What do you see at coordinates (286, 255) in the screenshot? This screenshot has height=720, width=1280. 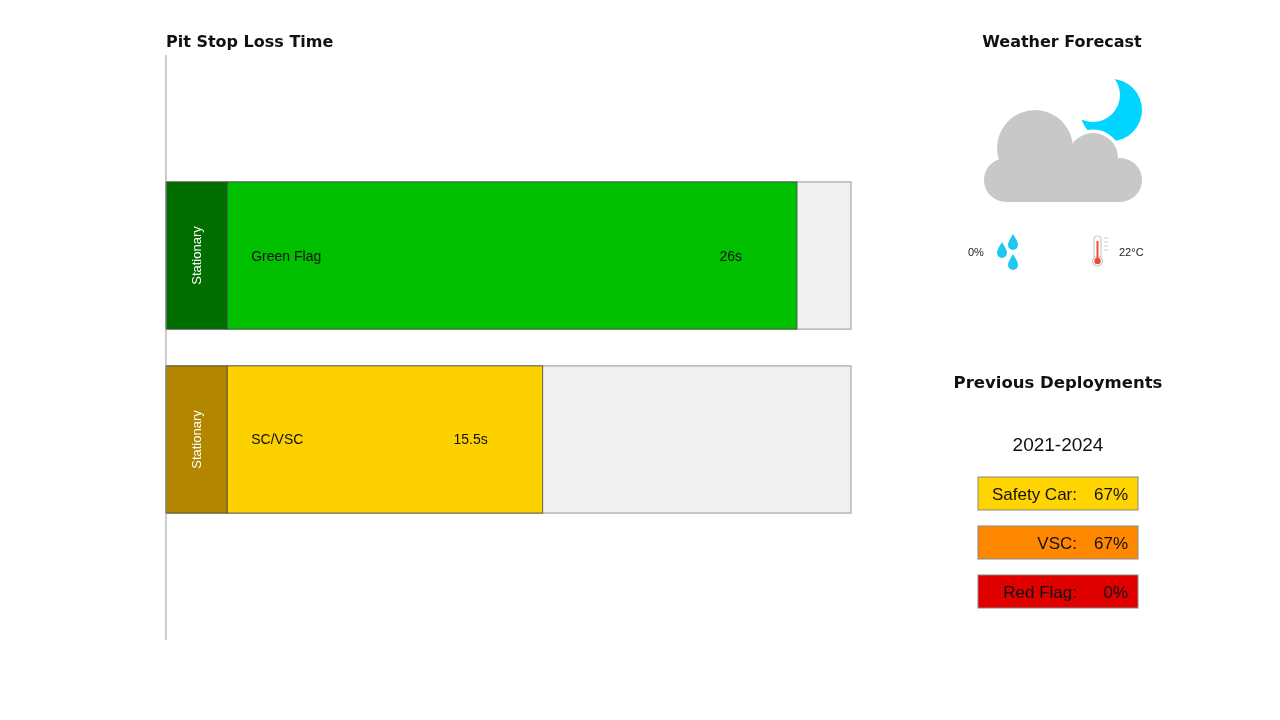 I see `y-tick-label: Green Flag` at bounding box center [286, 255].